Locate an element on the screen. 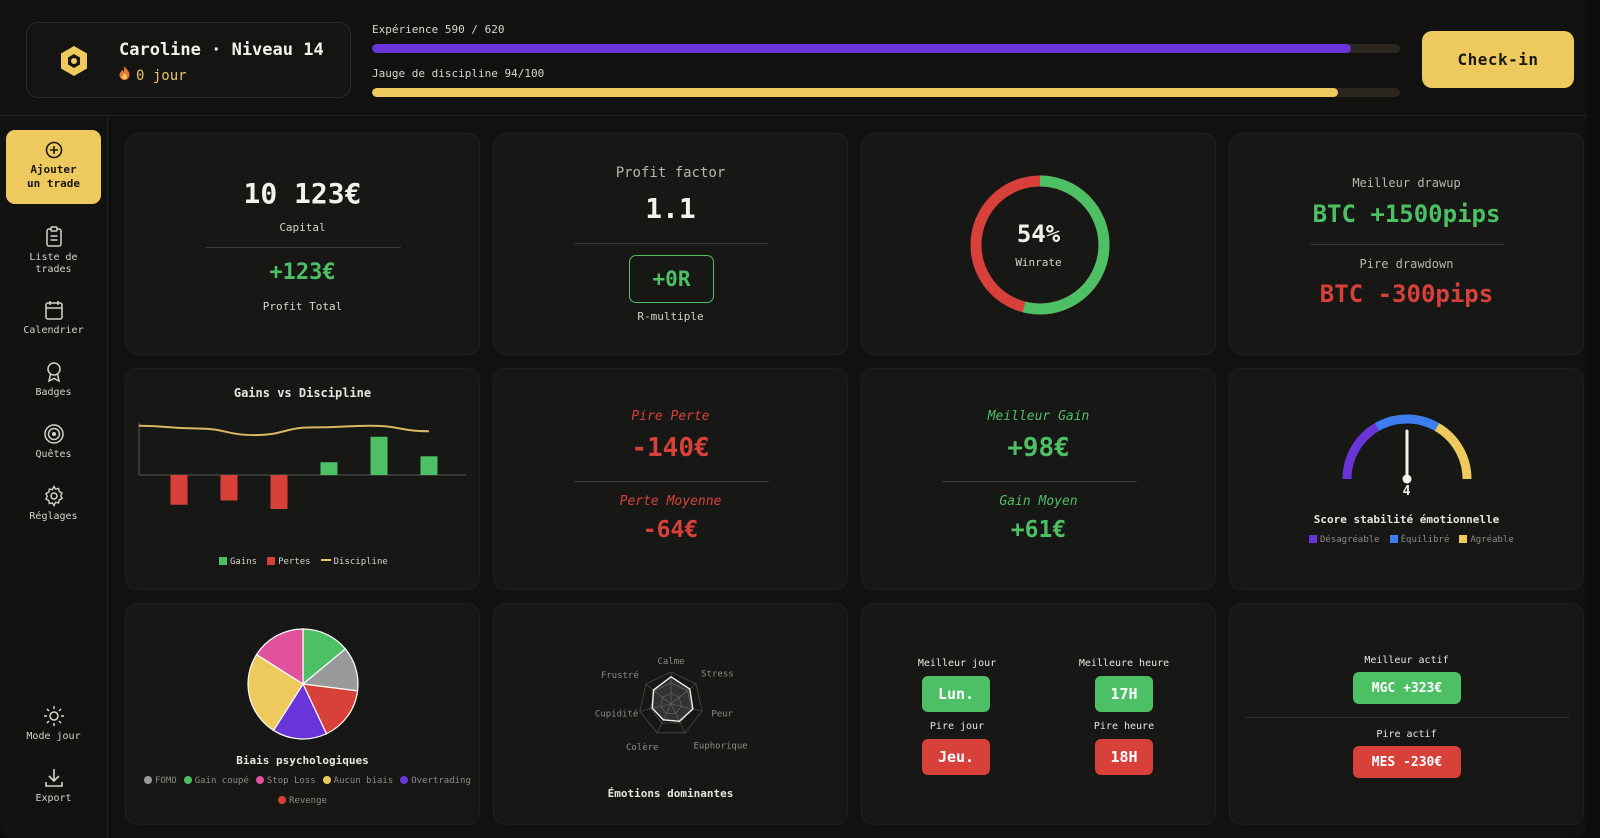 The height and width of the screenshot is (838, 1600). sidebar-item-trades-list: Liste de trades is located at coordinates (53, 251).